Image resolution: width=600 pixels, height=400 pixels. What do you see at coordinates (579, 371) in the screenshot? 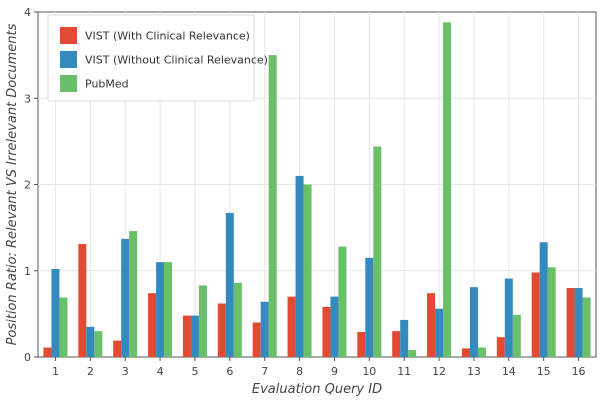
I see `x-tick-label: 16` at bounding box center [579, 371].